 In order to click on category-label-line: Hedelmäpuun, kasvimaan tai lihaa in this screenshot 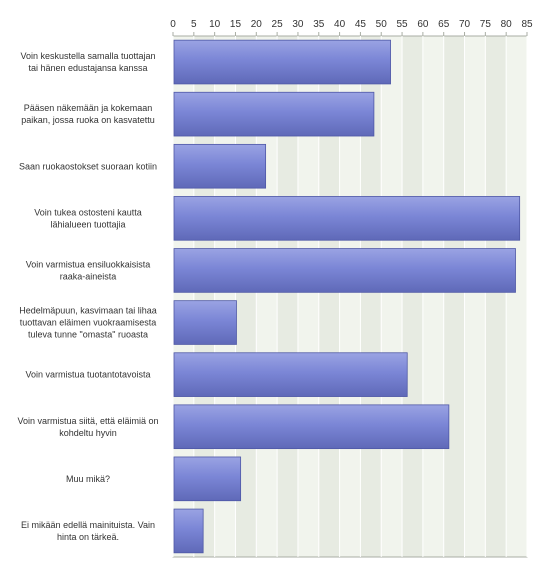, I will do `click(88, 311)`.